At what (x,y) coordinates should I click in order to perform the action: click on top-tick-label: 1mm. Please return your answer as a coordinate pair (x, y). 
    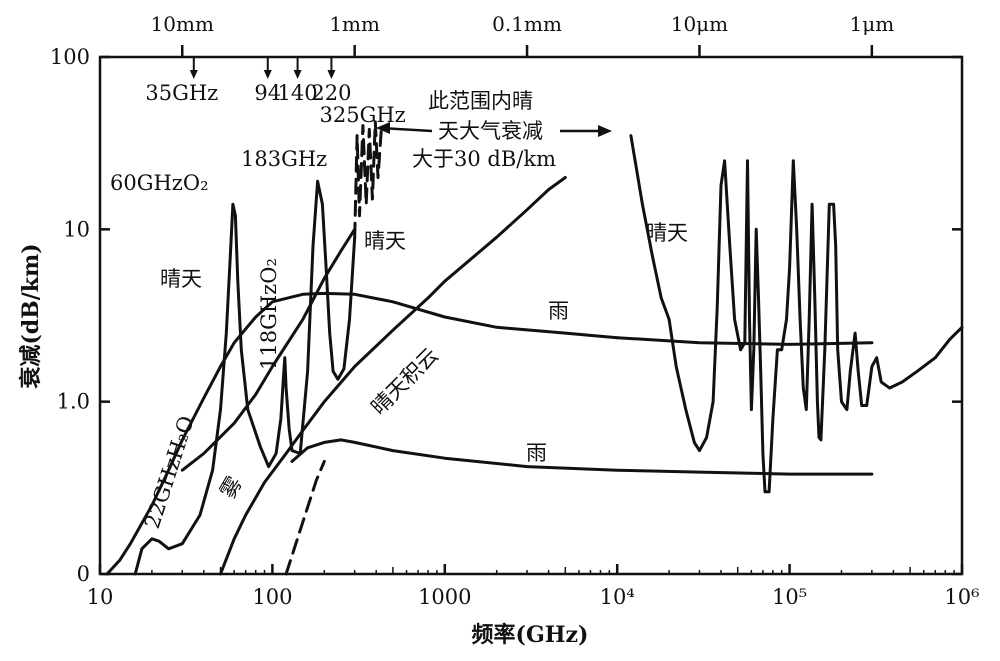
    Looking at the image, I should click on (354, 24).